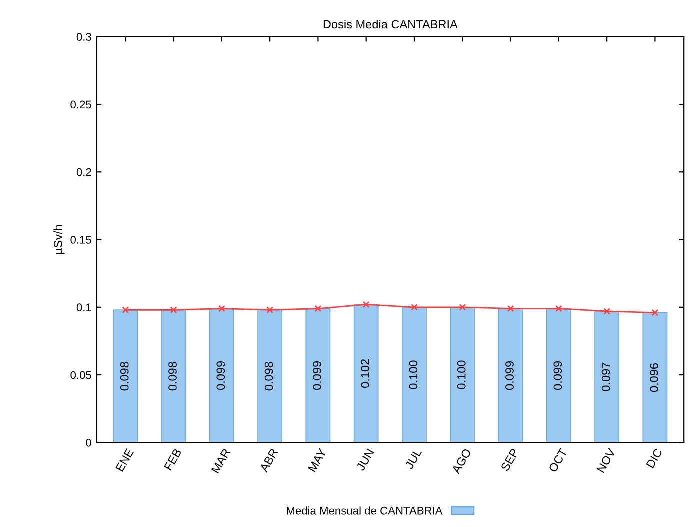 The width and height of the screenshot is (691, 527). Describe the element at coordinates (365, 374) in the screenshot. I see `data-label: 0.102` at that location.